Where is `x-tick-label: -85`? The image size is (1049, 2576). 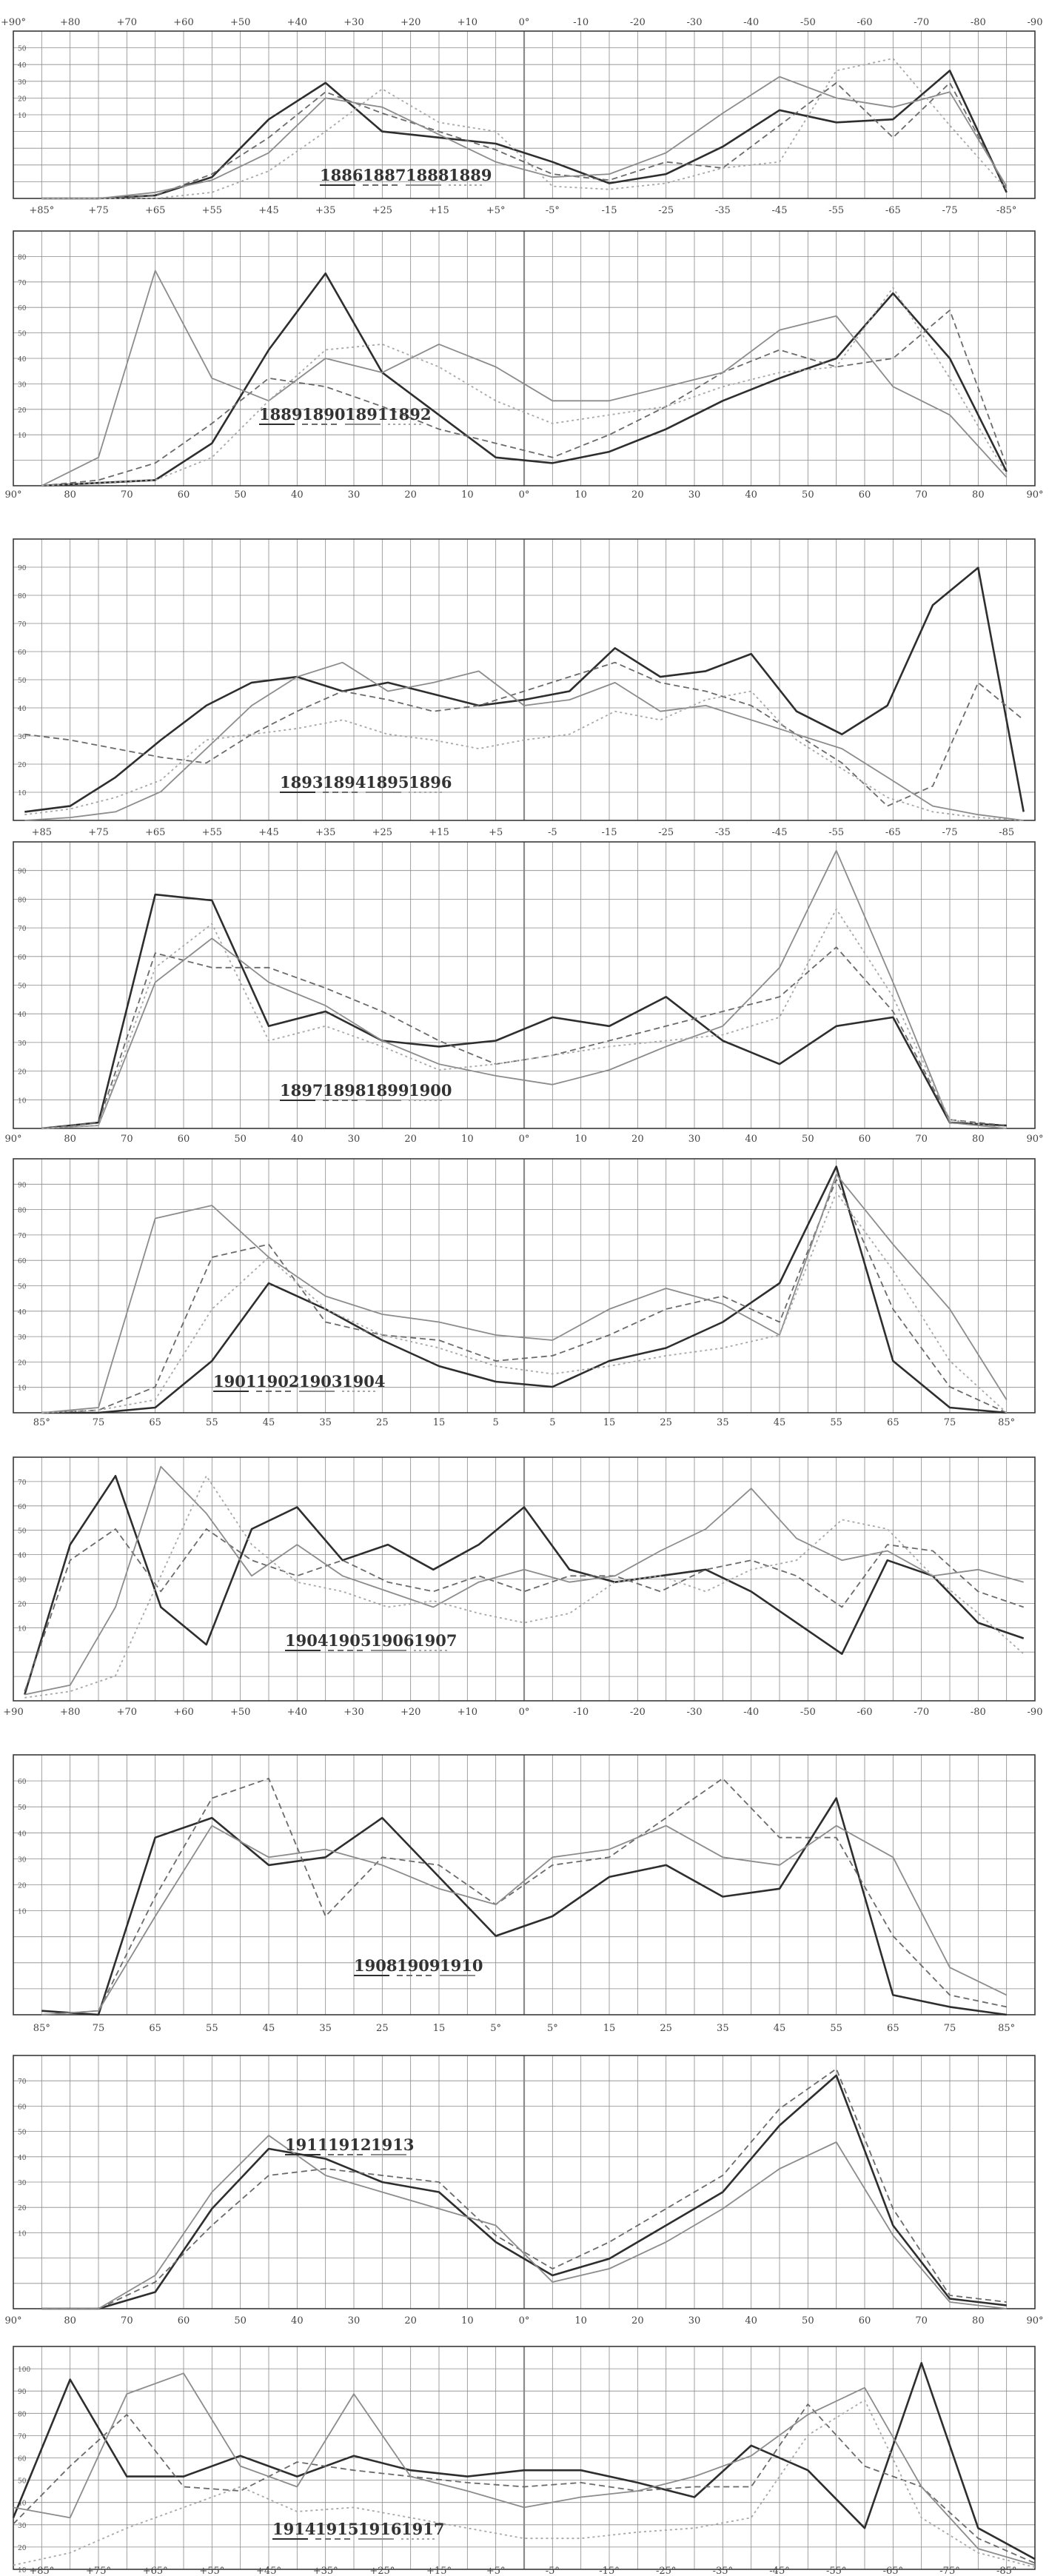 x-tick-label: -85 is located at coordinates (1006, 832).